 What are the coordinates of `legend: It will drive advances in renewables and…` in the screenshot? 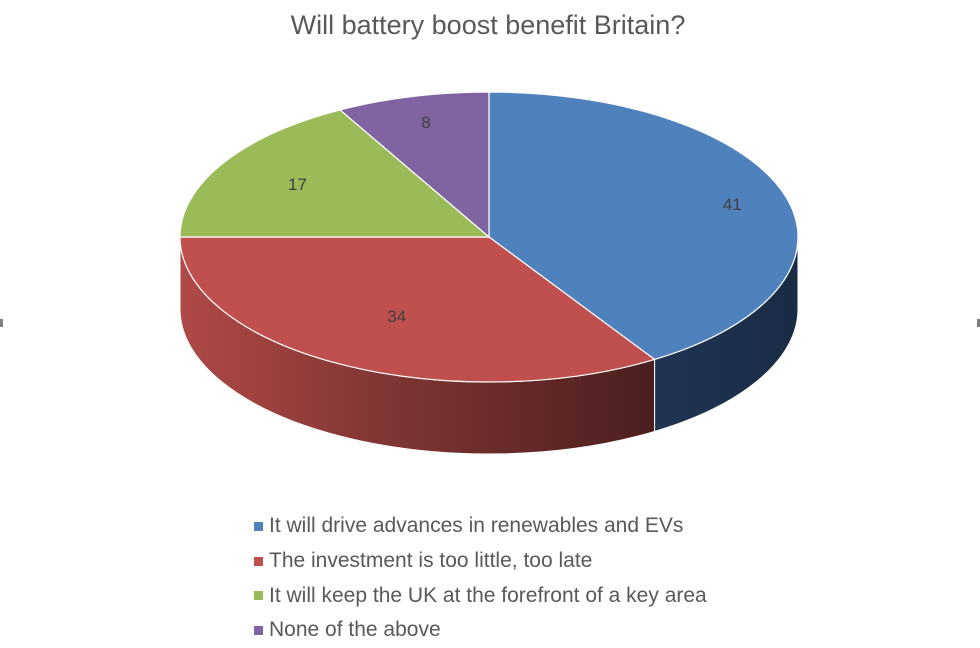 It's located at (480, 578).